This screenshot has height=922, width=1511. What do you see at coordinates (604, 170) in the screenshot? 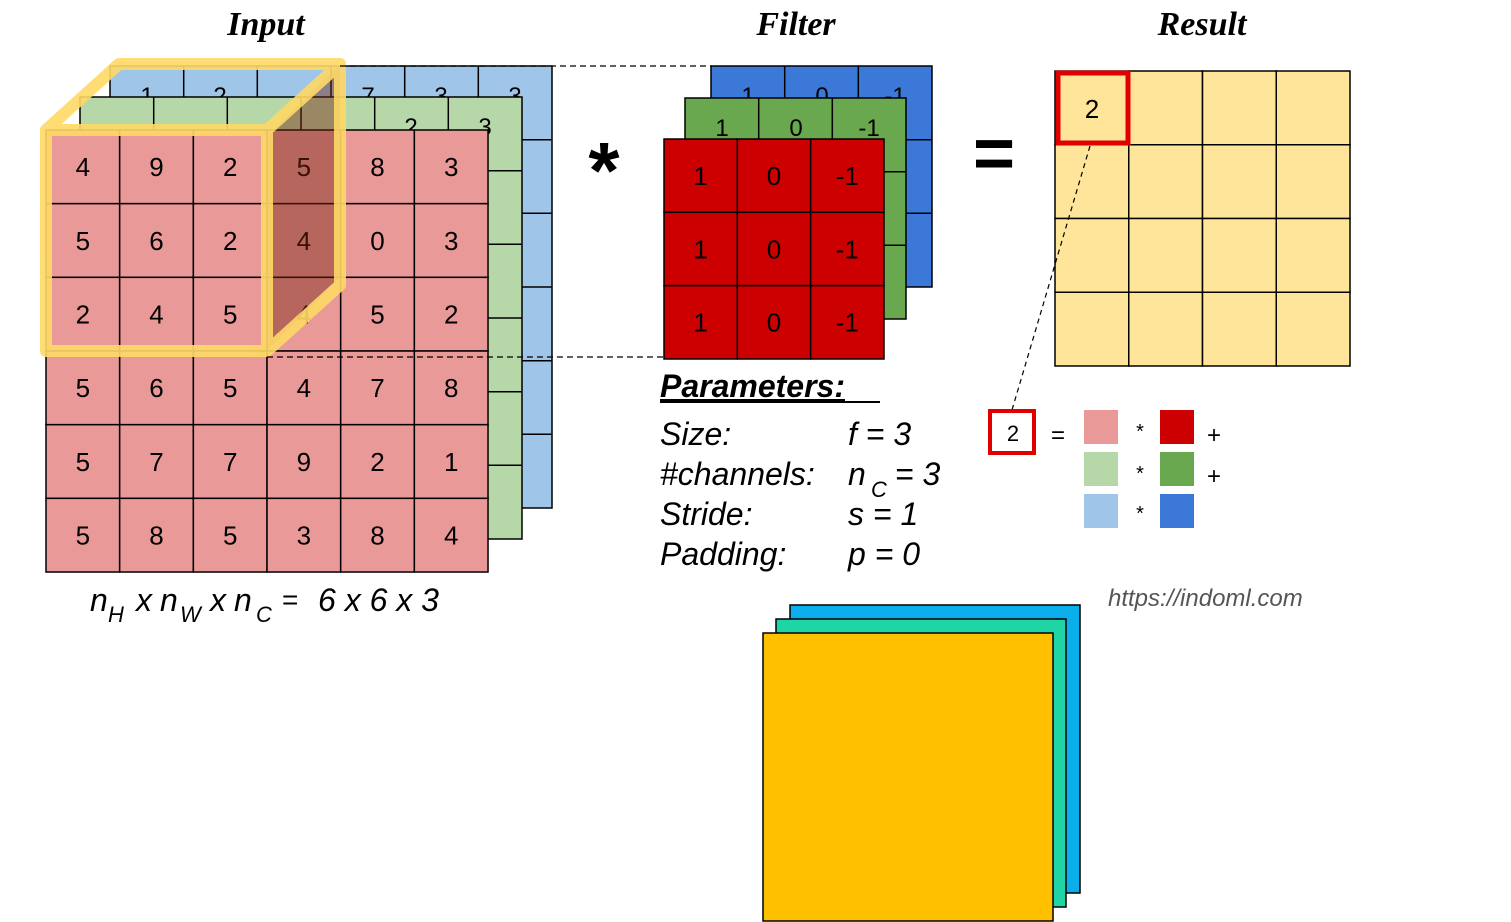
I see `convolve-operator: *` at bounding box center [604, 170].